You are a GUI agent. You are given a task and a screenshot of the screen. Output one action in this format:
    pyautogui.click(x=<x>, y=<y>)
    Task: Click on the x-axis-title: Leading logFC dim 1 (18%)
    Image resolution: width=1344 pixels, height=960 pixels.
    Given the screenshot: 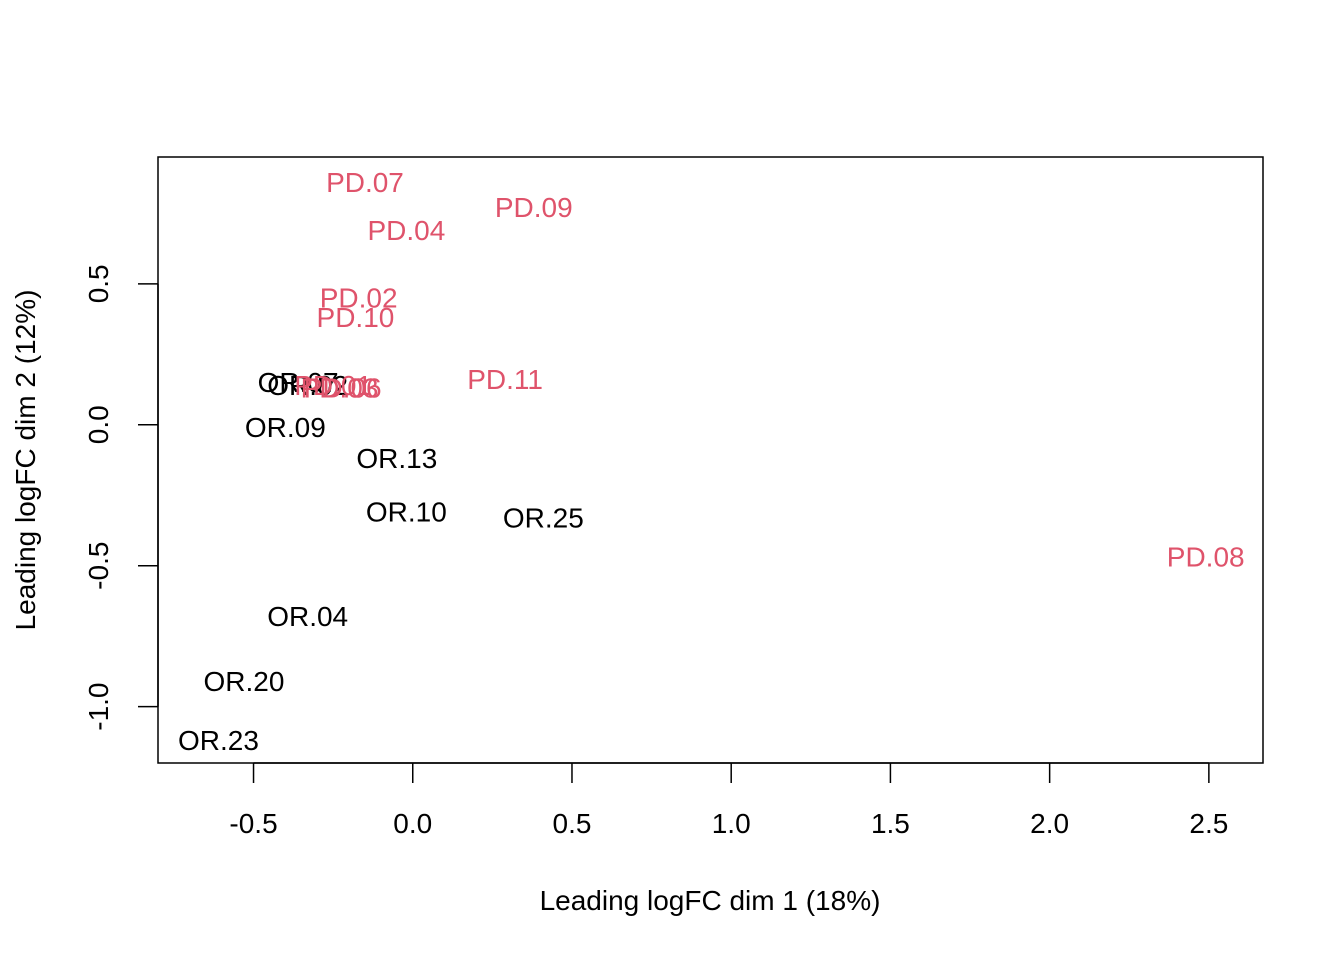 What is the action you would take?
    pyautogui.click(x=710, y=900)
    